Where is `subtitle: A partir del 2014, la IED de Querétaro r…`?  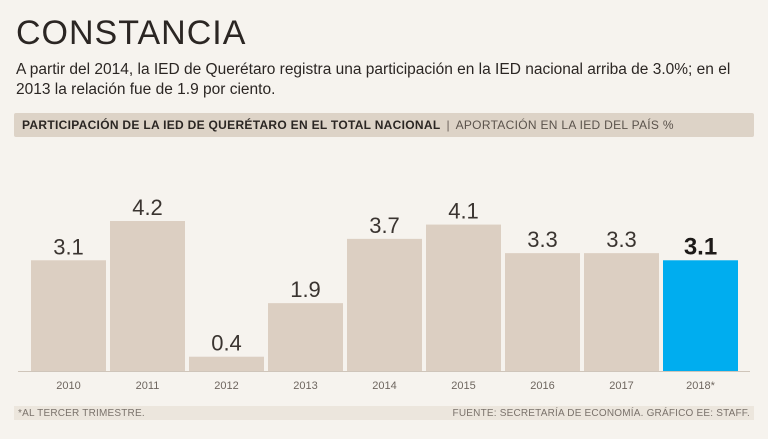 subtitle: A partir del 2014, la IED de Querétaro r… is located at coordinates (373, 79).